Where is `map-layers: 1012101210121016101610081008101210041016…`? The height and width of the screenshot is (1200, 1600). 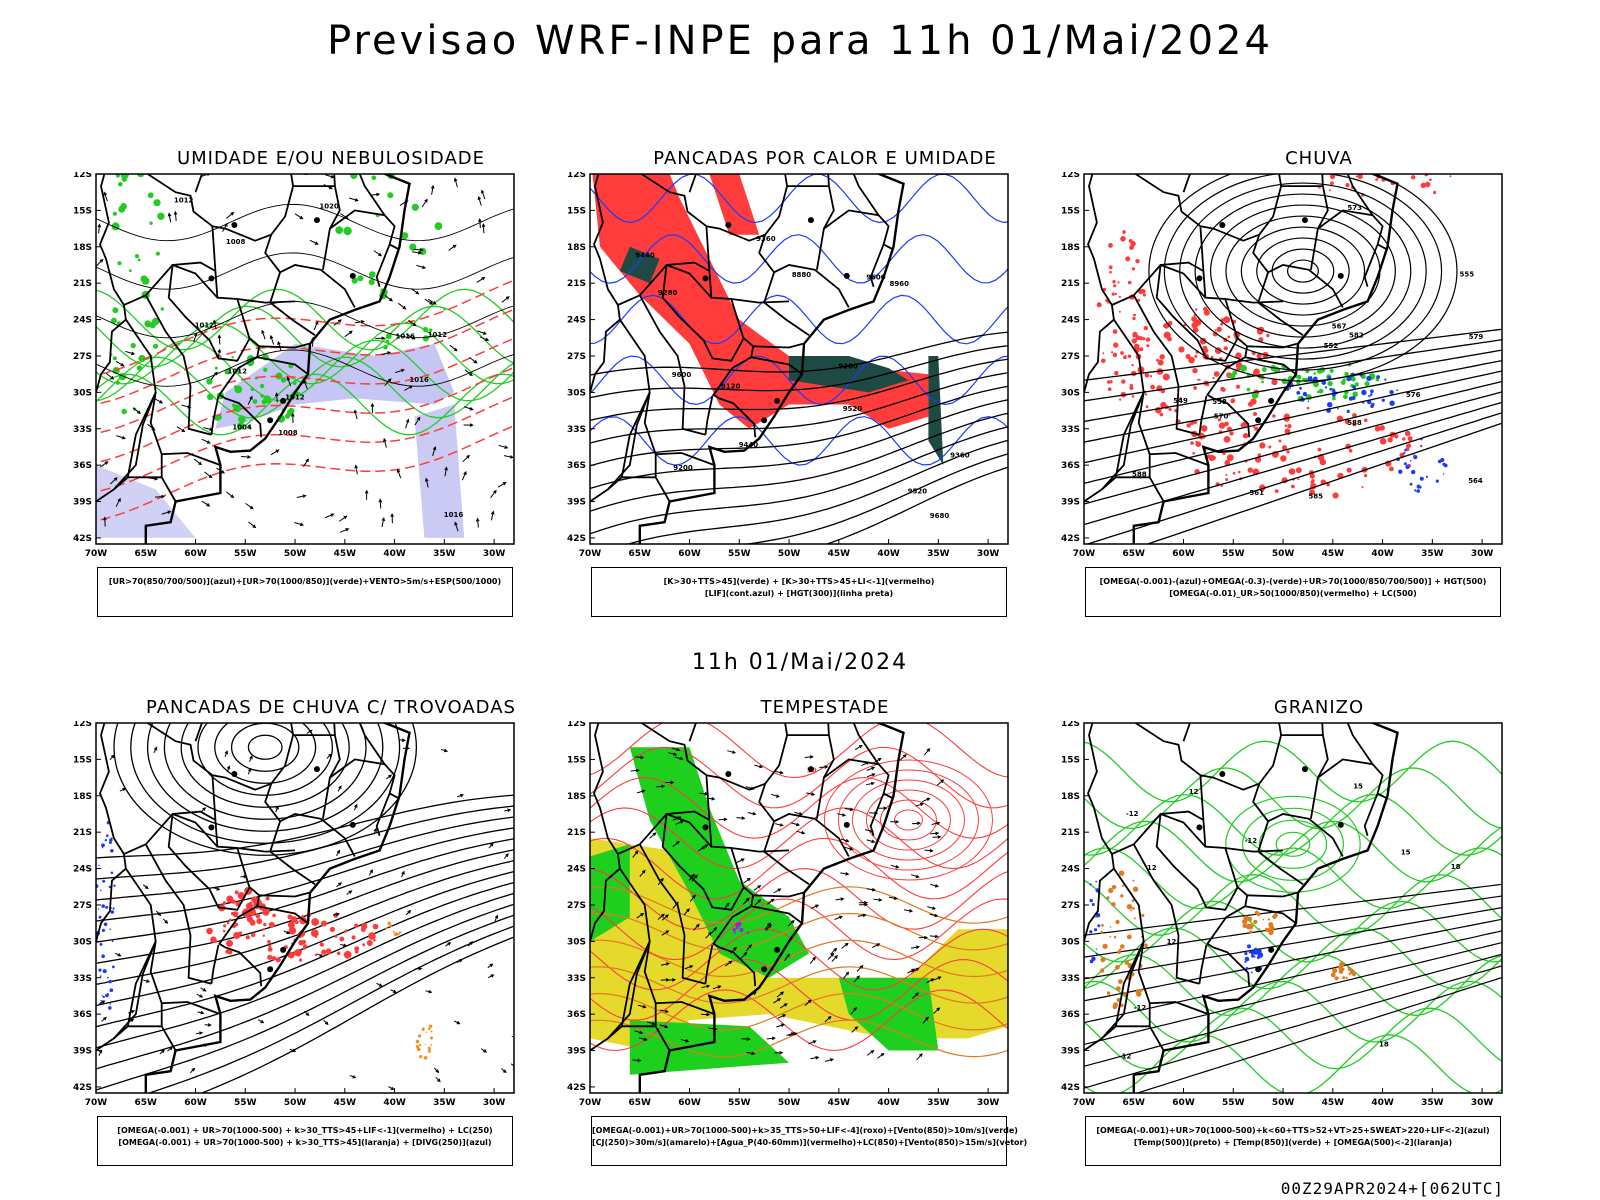
map-layers: 1012101210121016101610081008101210041016… is located at coordinates (305, 359).